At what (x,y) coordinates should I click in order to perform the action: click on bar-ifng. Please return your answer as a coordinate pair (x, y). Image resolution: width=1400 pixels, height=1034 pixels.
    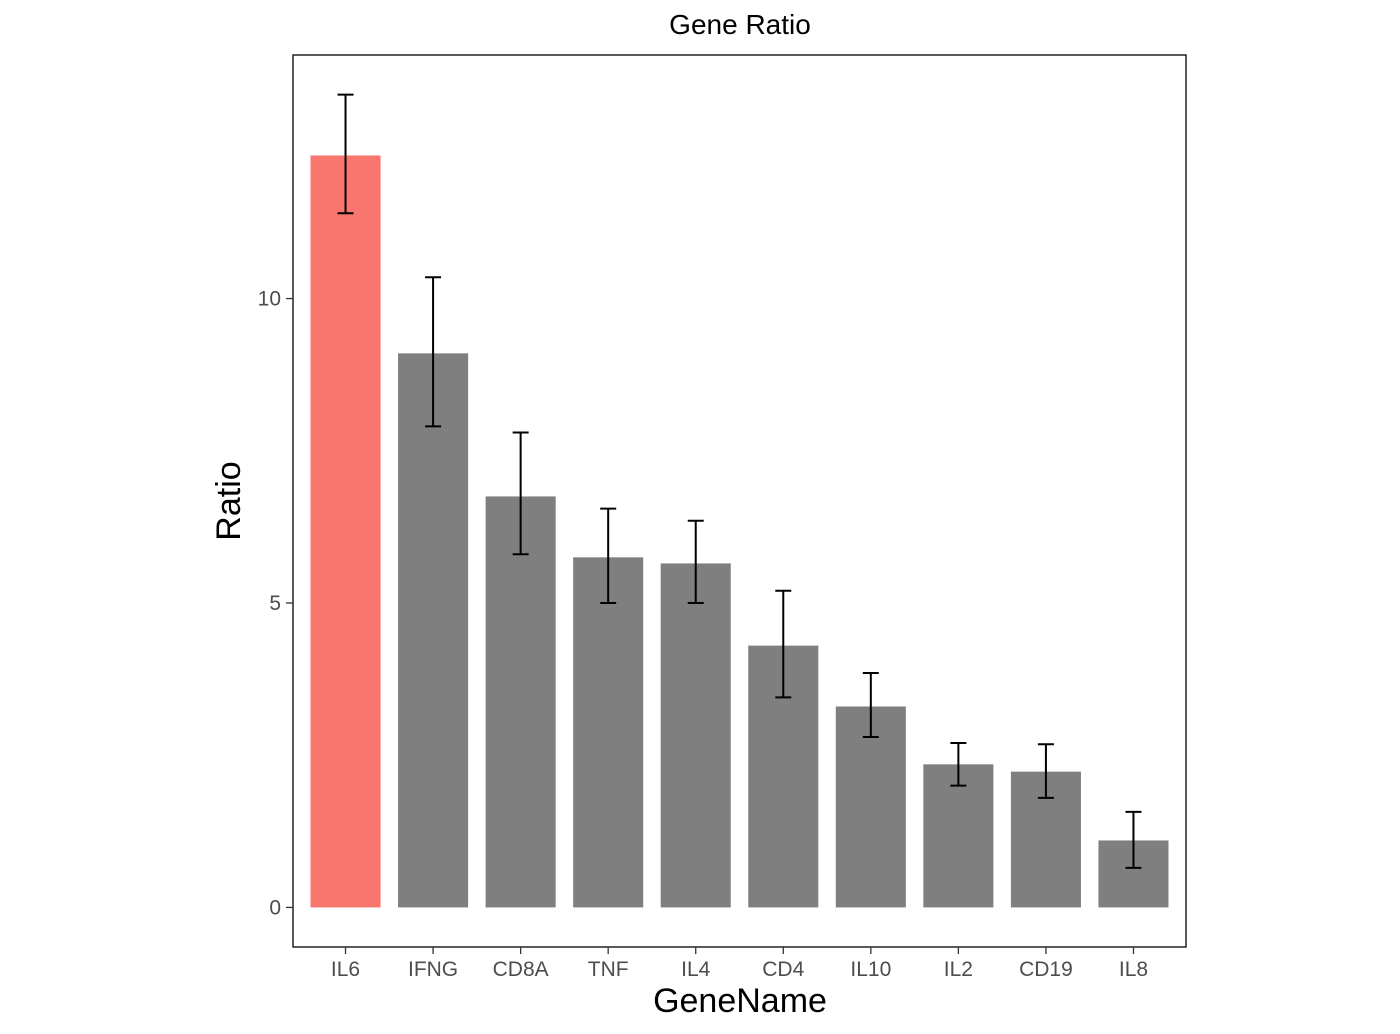
    Looking at the image, I should click on (433, 630).